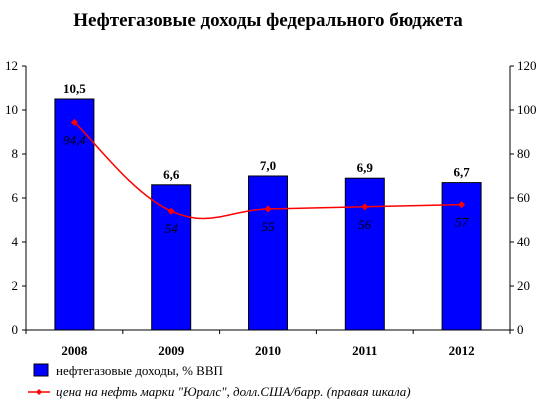 The height and width of the screenshot is (408, 551). I want to click on x-tick-label: 2008, so click(74, 350).